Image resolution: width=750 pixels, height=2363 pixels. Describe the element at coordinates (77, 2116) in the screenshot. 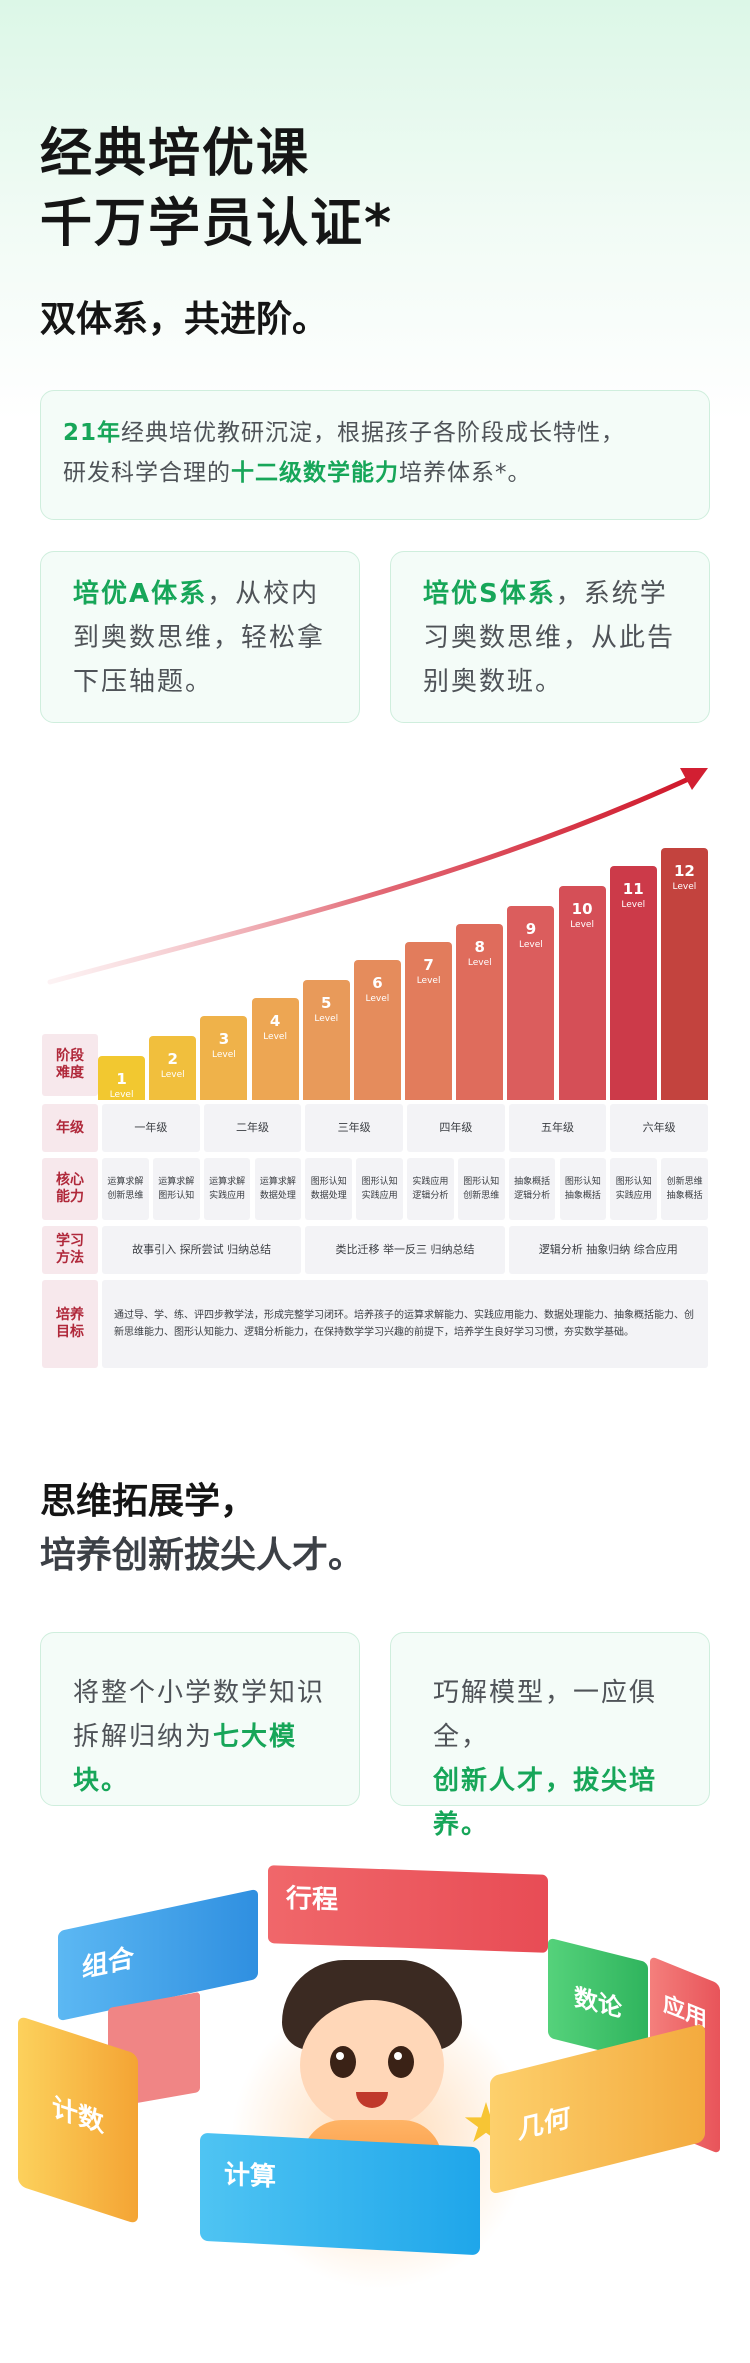

I see `module-counting-label: 计数` at that location.